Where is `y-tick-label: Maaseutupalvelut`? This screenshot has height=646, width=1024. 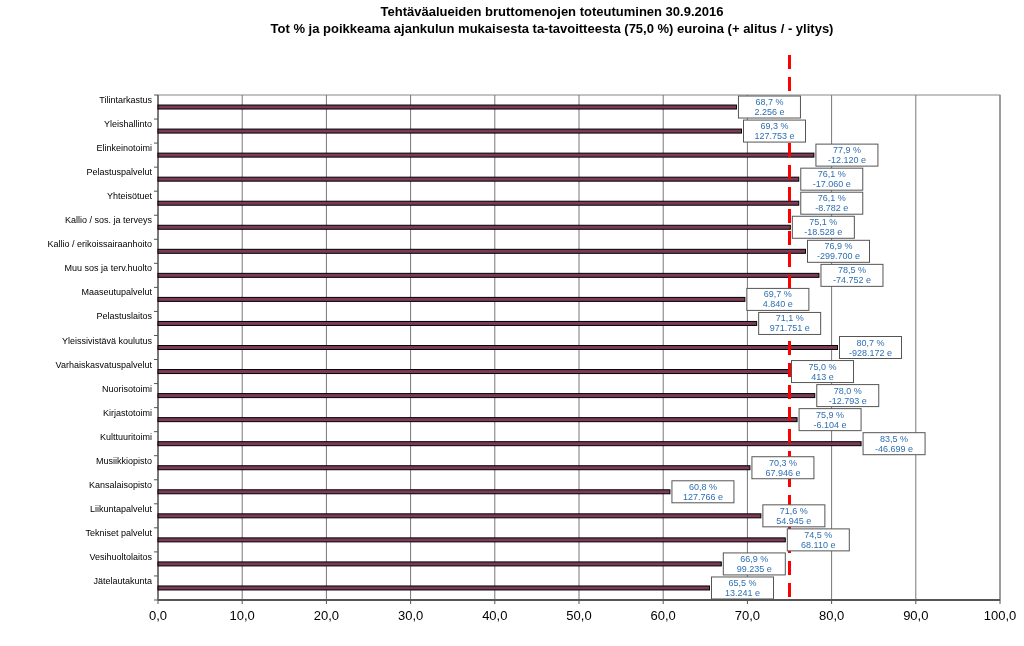 y-tick-label: Maaseutupalvelut is located at coordinates (117, 292).